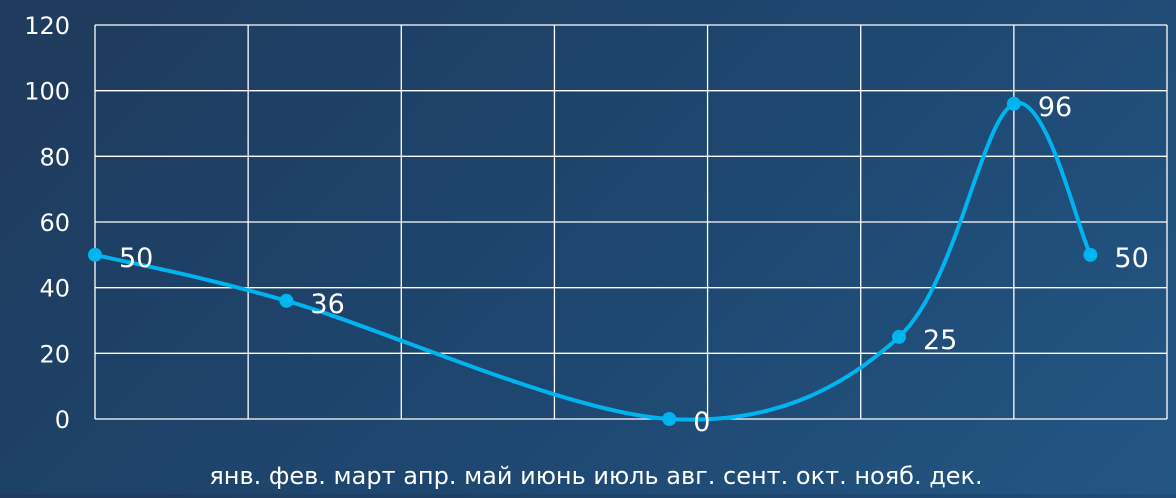 This screenshot has height=498, width=1176. Describe the element at coordinates (54, 354) in the screenshot. I see `y-tick-label: 20` at that location.